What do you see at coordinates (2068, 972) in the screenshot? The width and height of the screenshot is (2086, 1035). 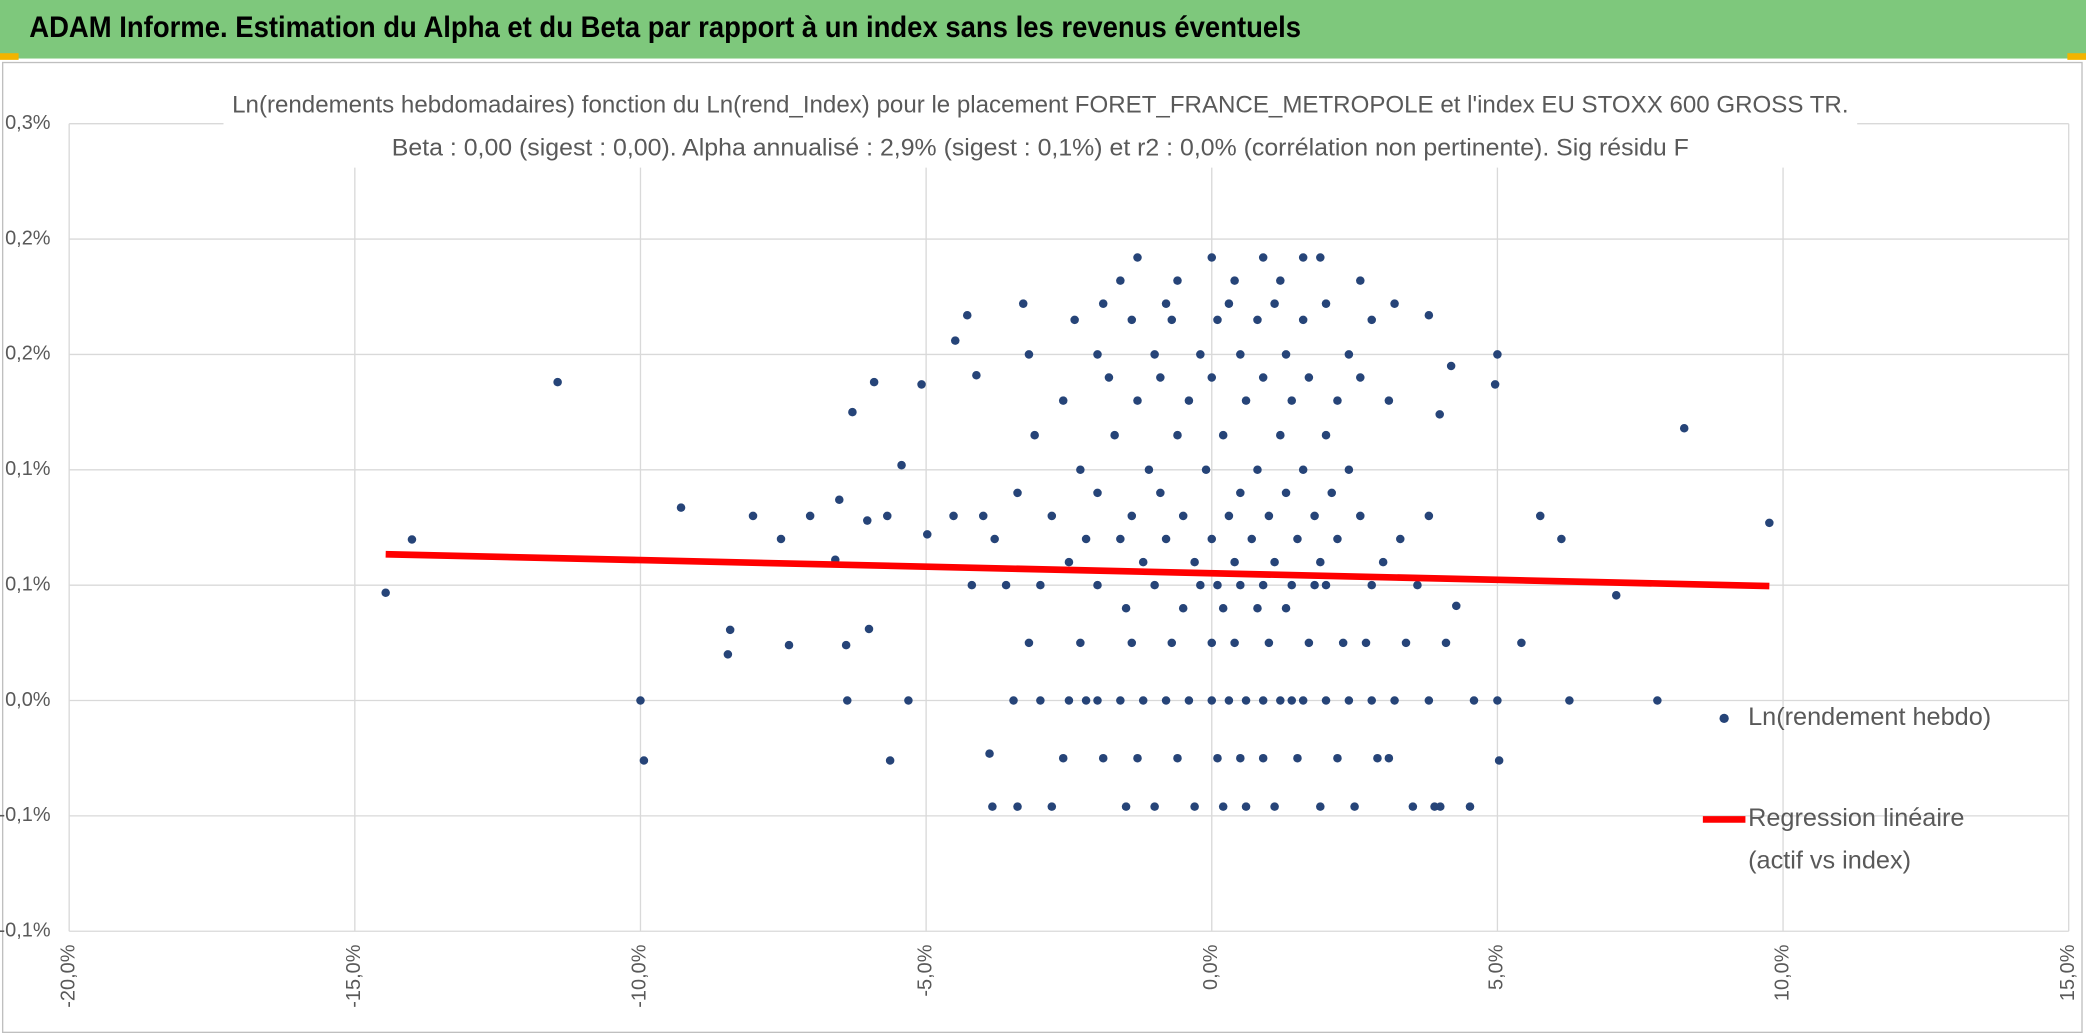 I see `x-tick-label: 15,0%` at bounding box center [2068, 972].